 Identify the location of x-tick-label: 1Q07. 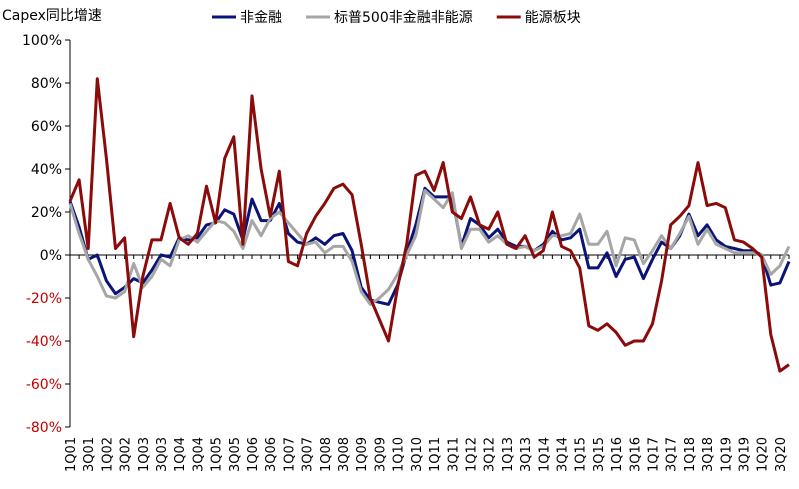
(289, 454).